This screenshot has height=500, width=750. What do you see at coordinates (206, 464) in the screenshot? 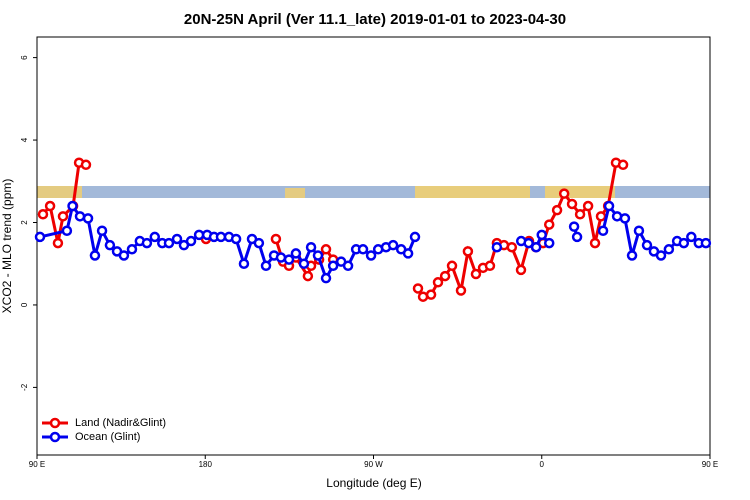
I see `x-tick-label: 180` at bounding box center [206, 464].